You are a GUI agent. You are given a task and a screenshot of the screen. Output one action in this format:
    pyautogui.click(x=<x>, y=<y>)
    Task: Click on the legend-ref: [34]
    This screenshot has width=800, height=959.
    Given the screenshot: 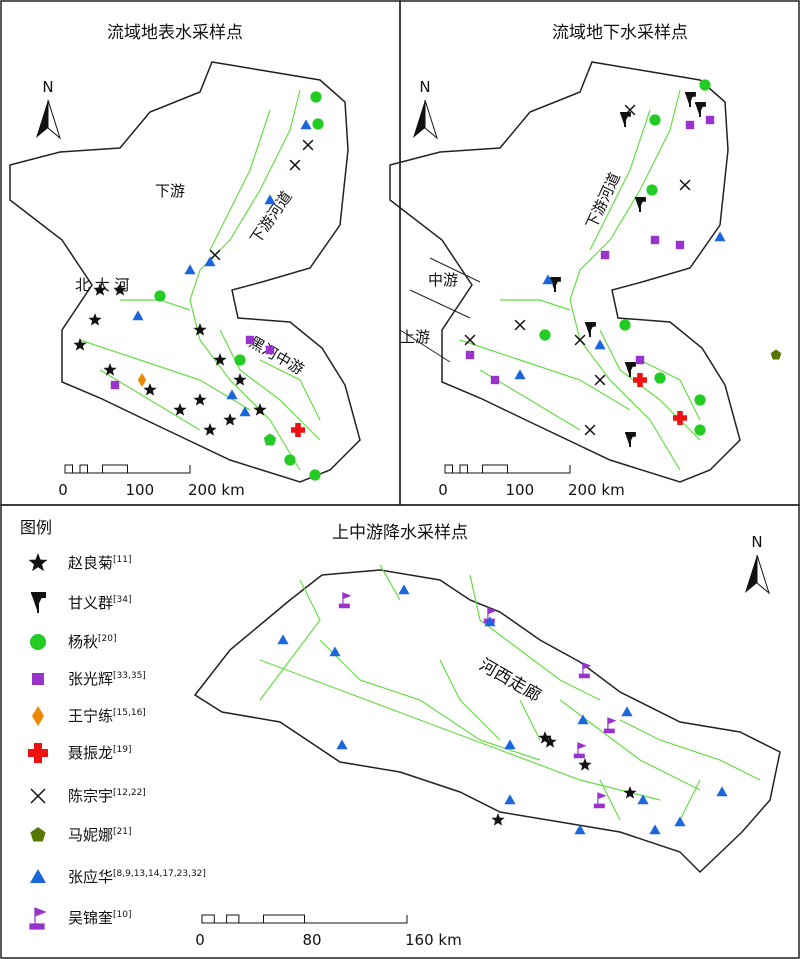 What is the action you would take?
    pyautogui.click(x=122, y=600)
    